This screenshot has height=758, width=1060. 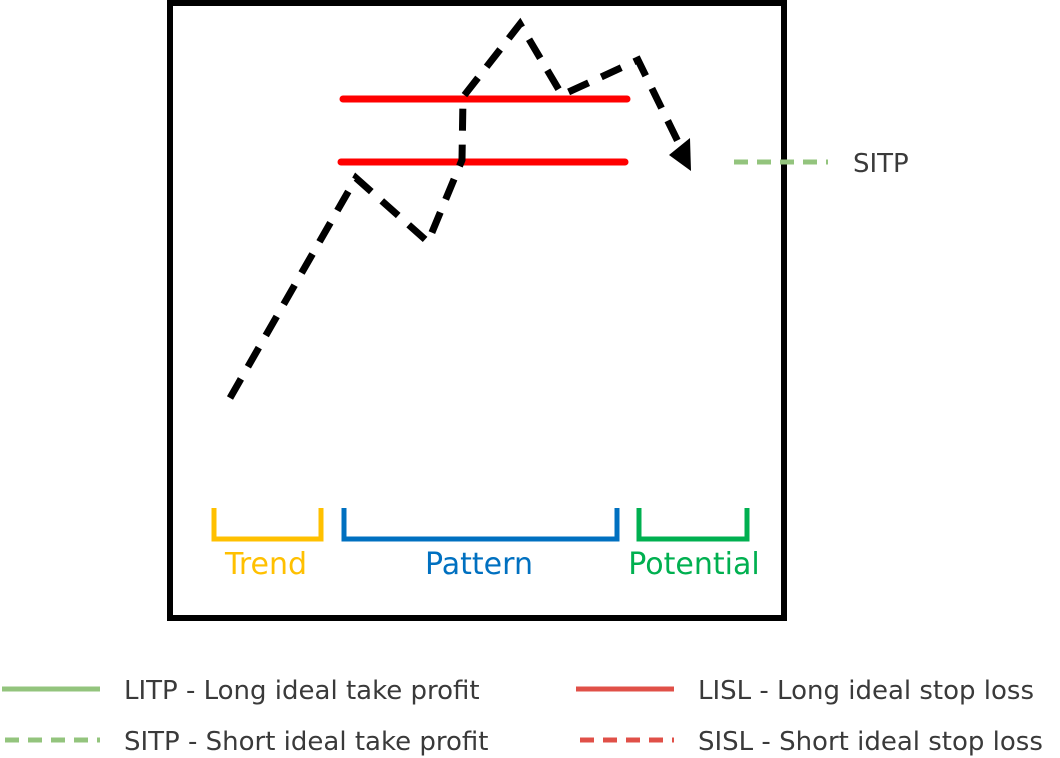 What do you see at coordinates (881, 164) in the screenshot?
I see `sitp-target-label: SITP` at bounding box center [881, 164].